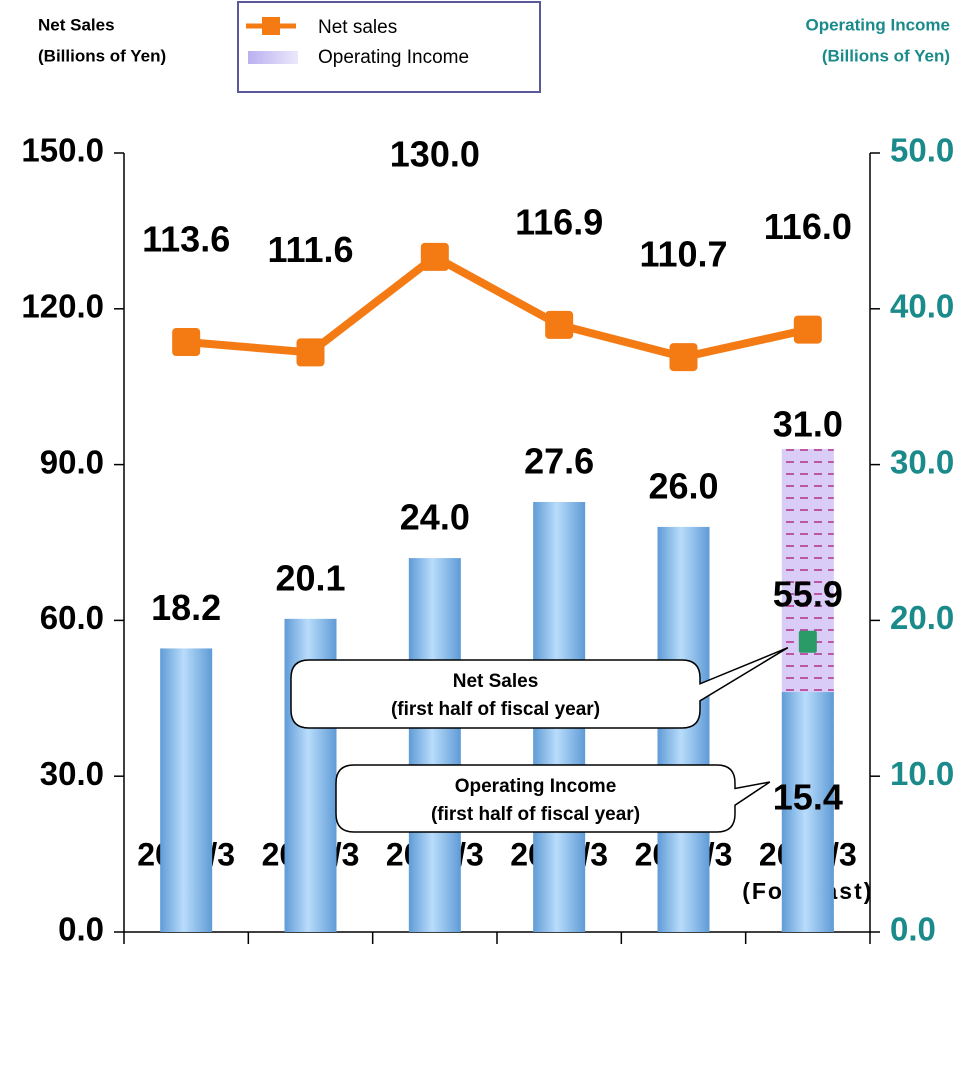  I want to click on first-half-value-label: 55.9, so click(808, 594).